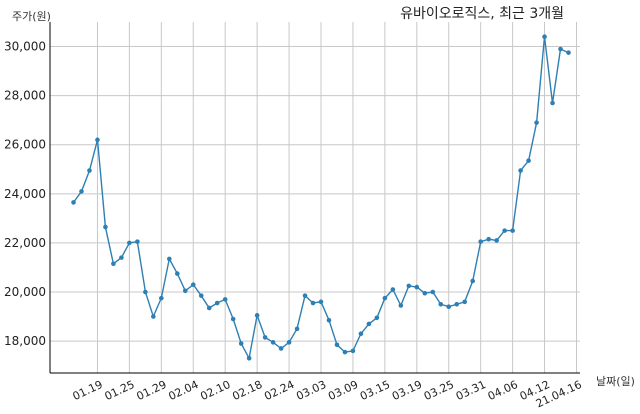  What do you see at coordinates (25, 243) in the screenshot?
I see `y-tick-label: 22,000` at bounding box center [25, 243].